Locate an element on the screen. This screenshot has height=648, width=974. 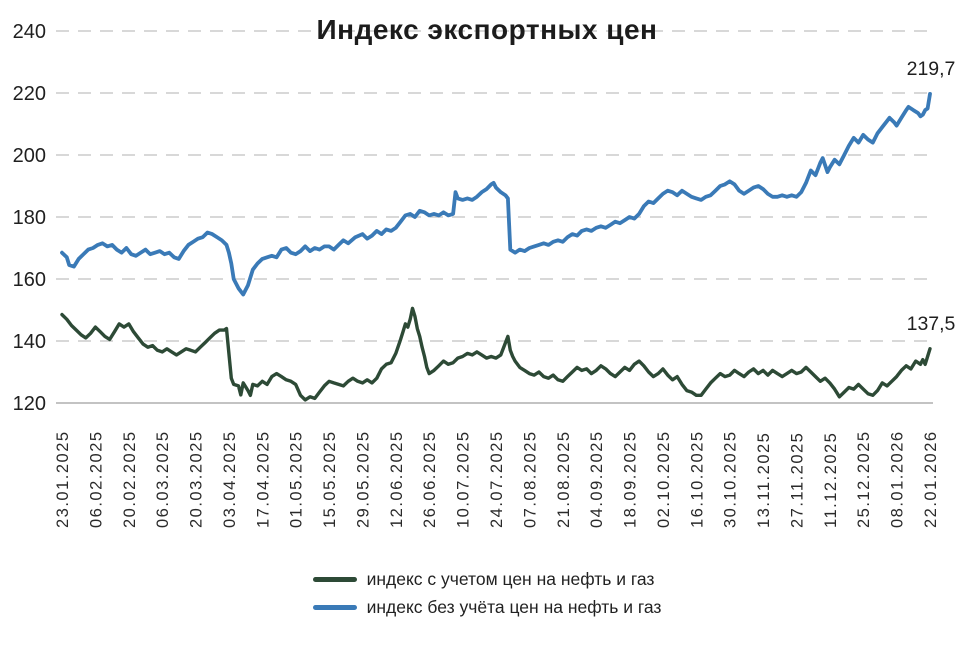
x-axis-label-01.05.2025: 01.05.2025 is located at coordinates (297, 479).